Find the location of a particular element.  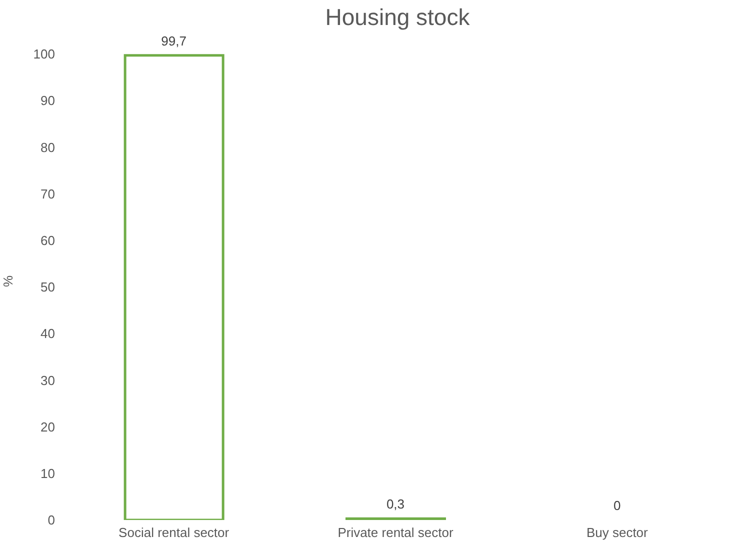

y-tick-label: 40 is located at coordinates (47, 334).